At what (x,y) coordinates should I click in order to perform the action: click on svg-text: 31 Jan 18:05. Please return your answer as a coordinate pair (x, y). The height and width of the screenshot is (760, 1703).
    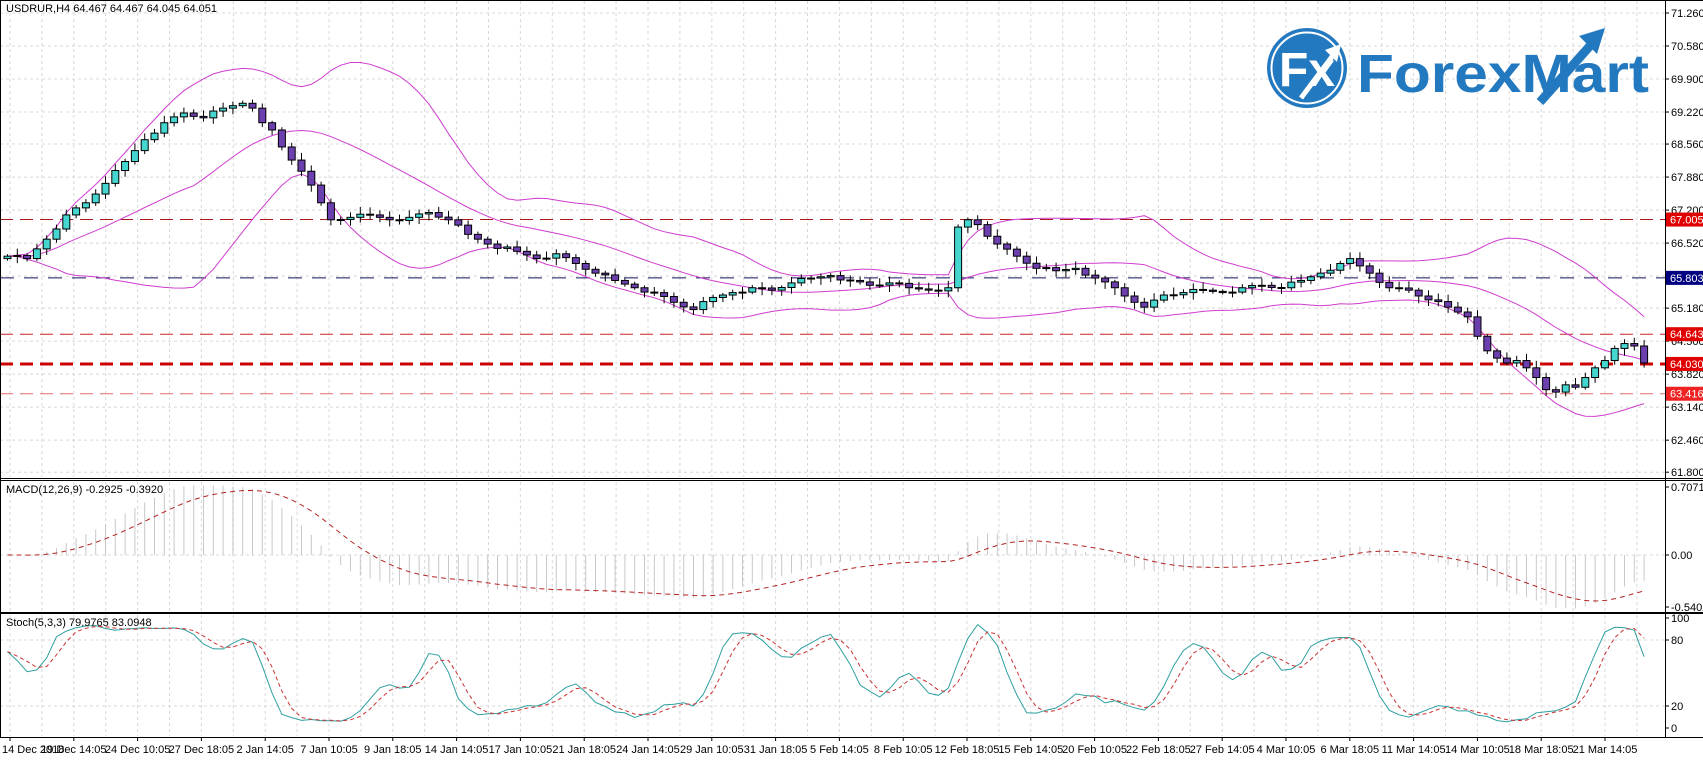
    Looking at the image, I should click on (776, 750).